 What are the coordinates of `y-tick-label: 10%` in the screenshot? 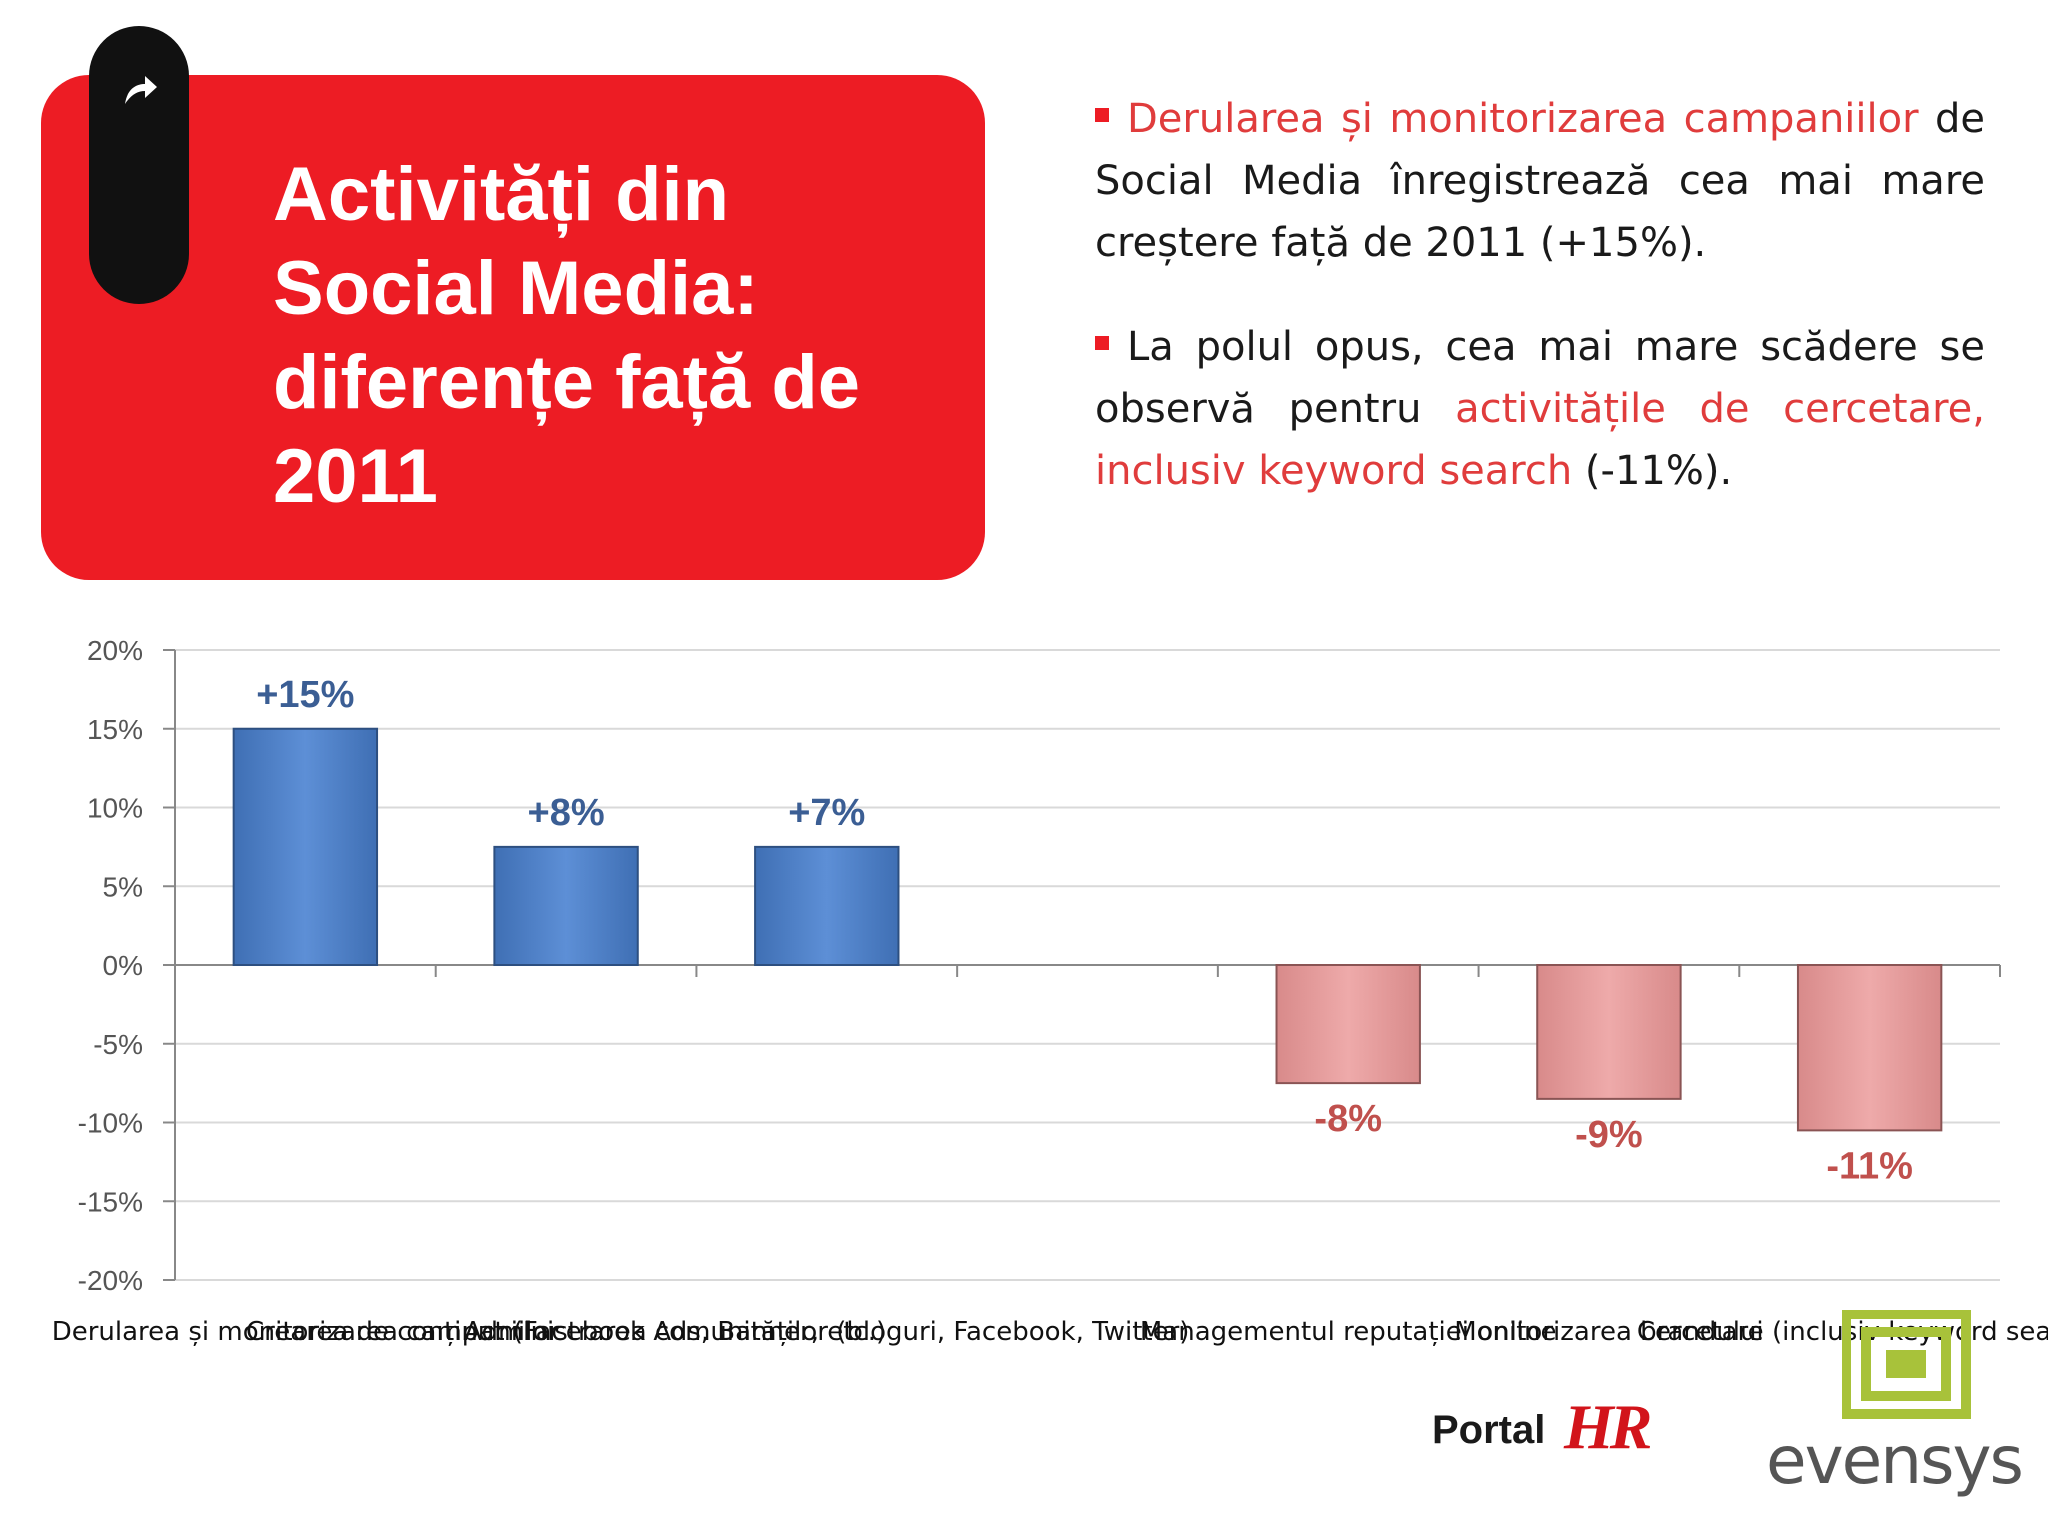 It's located at (115, 808).